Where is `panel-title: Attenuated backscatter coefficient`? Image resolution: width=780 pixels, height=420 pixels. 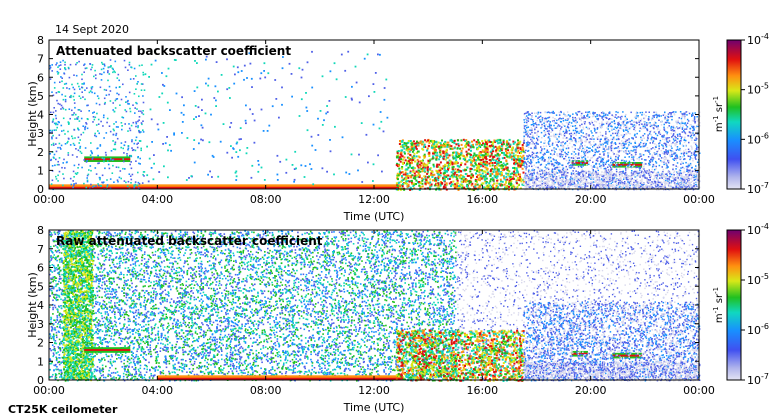
panel-title: Attenuated backscatter coefficient is located at coordinates (173, 51).